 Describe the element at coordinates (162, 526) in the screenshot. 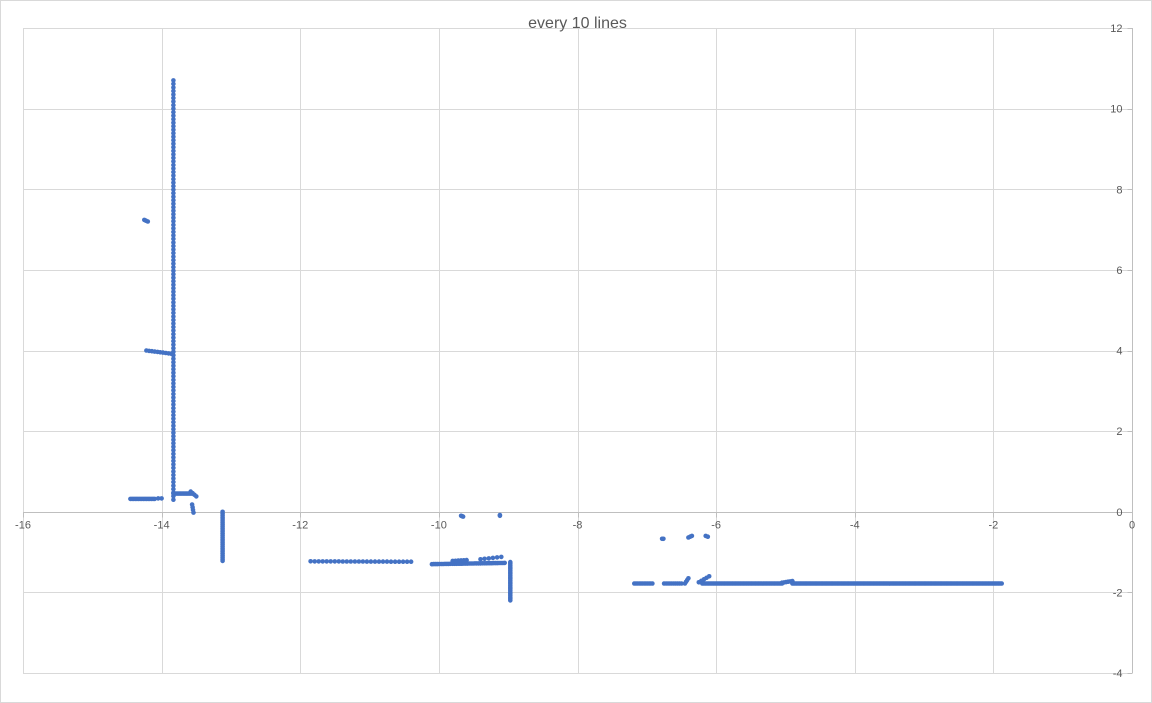

I see `x-tick-label: -14` at that location.